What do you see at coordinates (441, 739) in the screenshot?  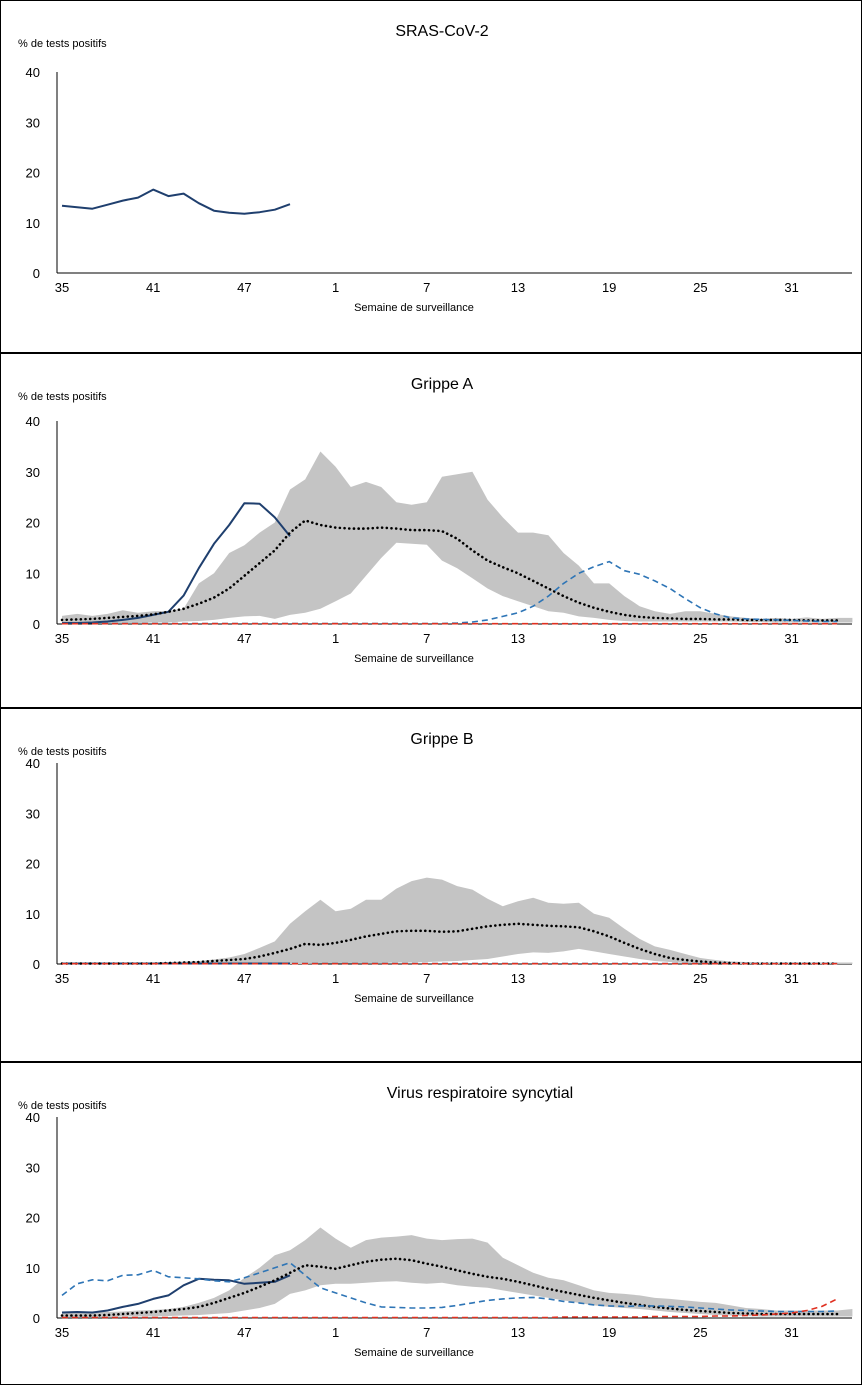 I see `chart-title: Grippe B` at bounding box center [441, 739].